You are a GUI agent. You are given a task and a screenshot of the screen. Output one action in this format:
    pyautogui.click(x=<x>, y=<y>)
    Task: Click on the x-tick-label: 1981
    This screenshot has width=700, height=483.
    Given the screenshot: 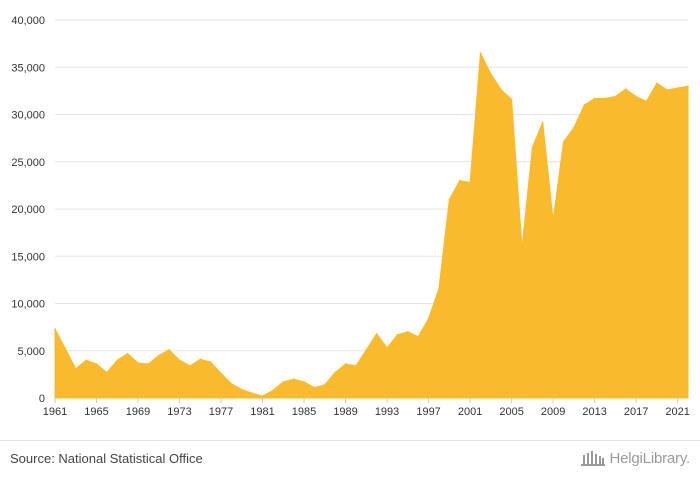 What is the action you would take?
    pyautogui.click(x=262, y=412)
    